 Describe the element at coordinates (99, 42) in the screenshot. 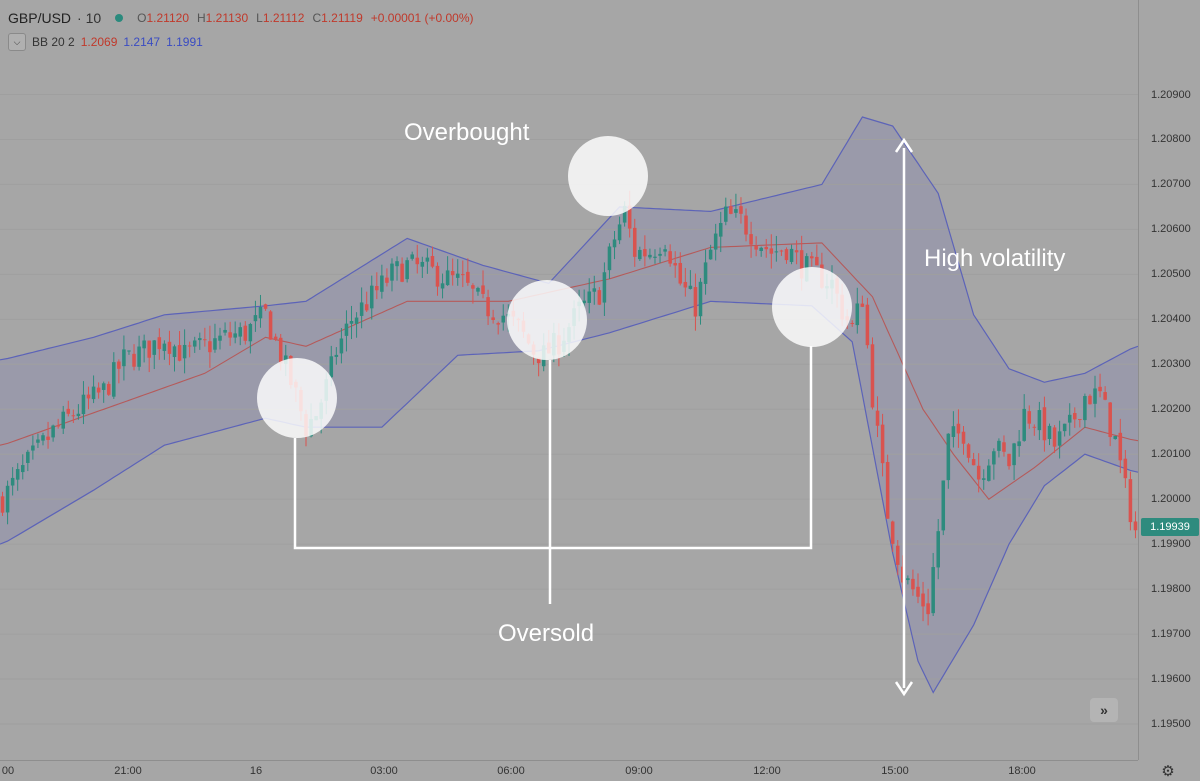

I see `indicator-basis-value: 1.2069` at that location.